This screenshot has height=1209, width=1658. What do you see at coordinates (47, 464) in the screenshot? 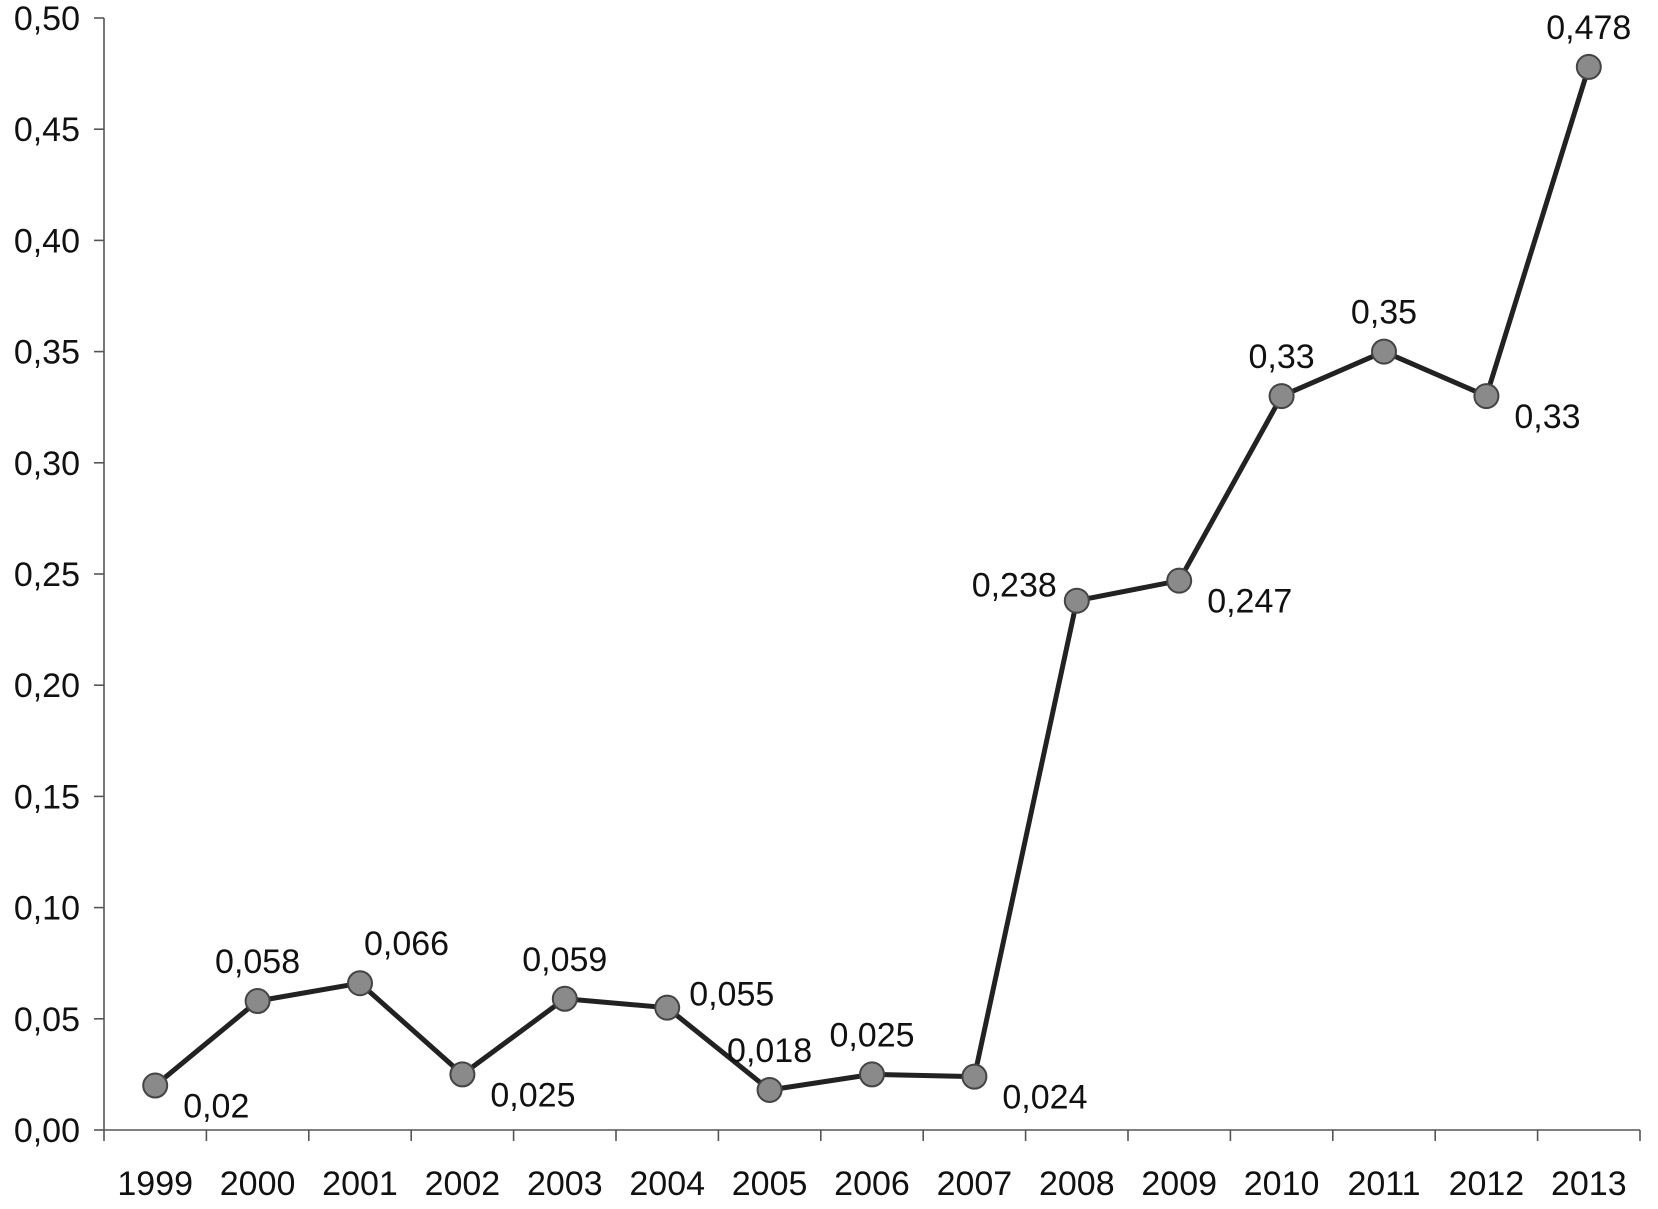
I see `y-tick-label: 0,30` at bounding box center [47, 464].